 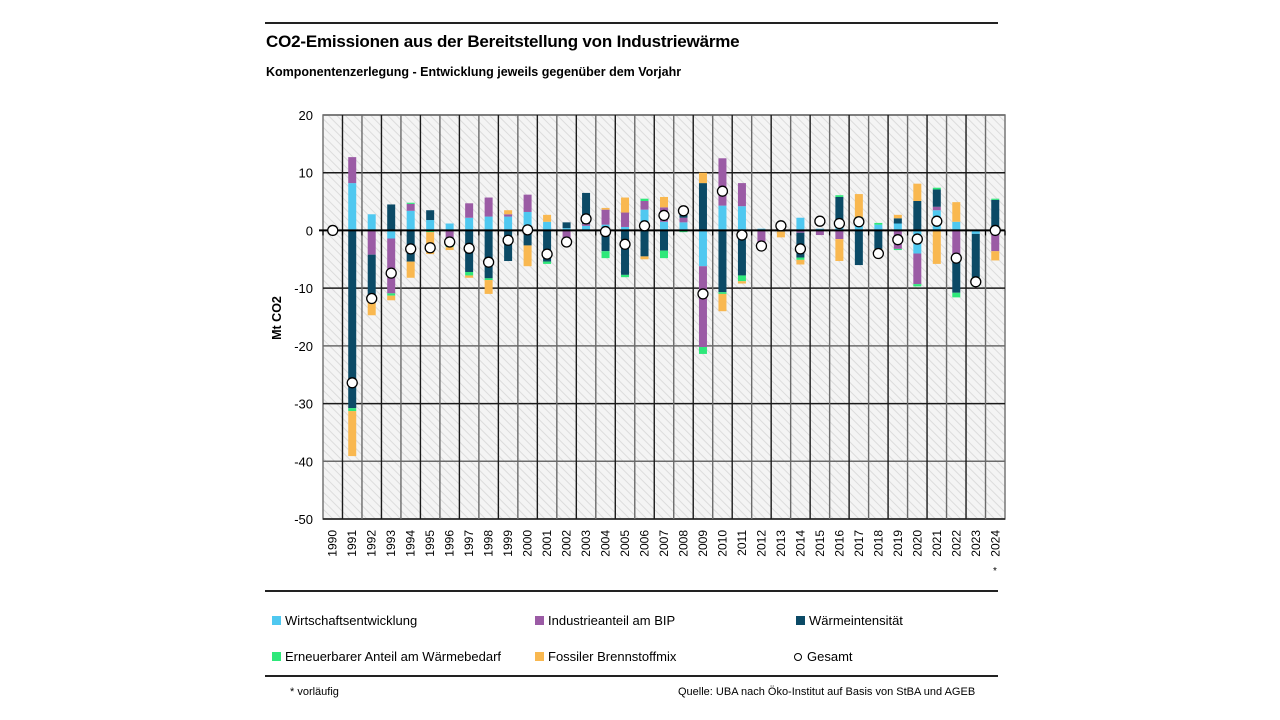 I want to click on bar-fossil-2001, so click(x=547, y=218).